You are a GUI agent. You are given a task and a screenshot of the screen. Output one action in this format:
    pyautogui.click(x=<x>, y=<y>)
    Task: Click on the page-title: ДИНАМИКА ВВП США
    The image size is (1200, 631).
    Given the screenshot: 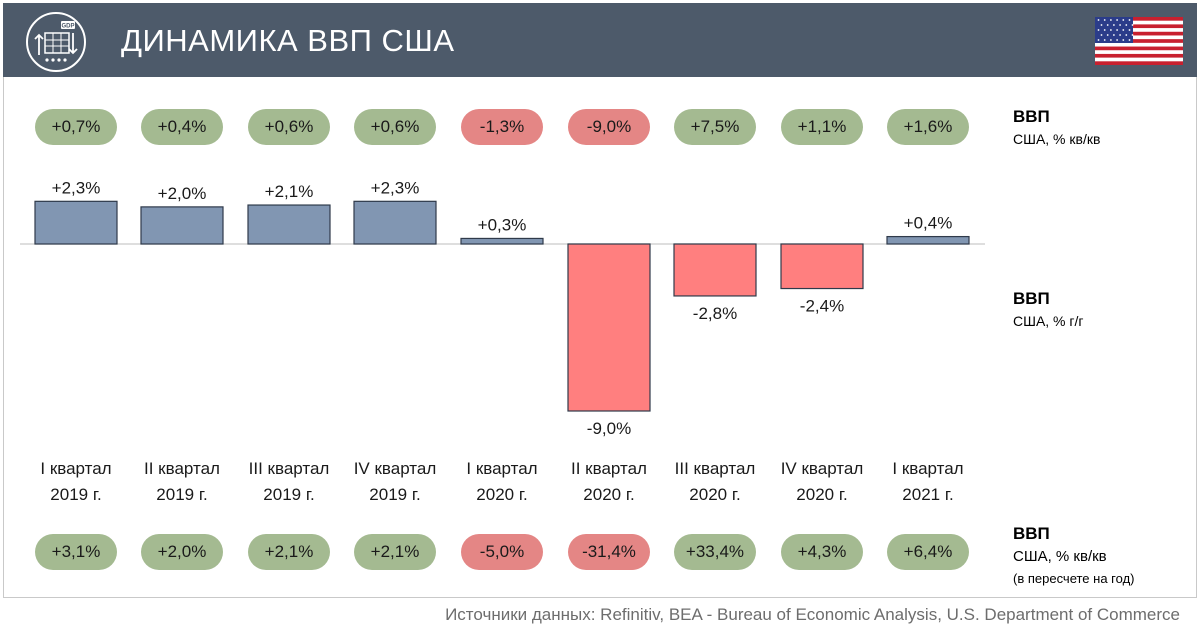 What is the action you would take?
    pyautogui.click(x=288, y=40)
    